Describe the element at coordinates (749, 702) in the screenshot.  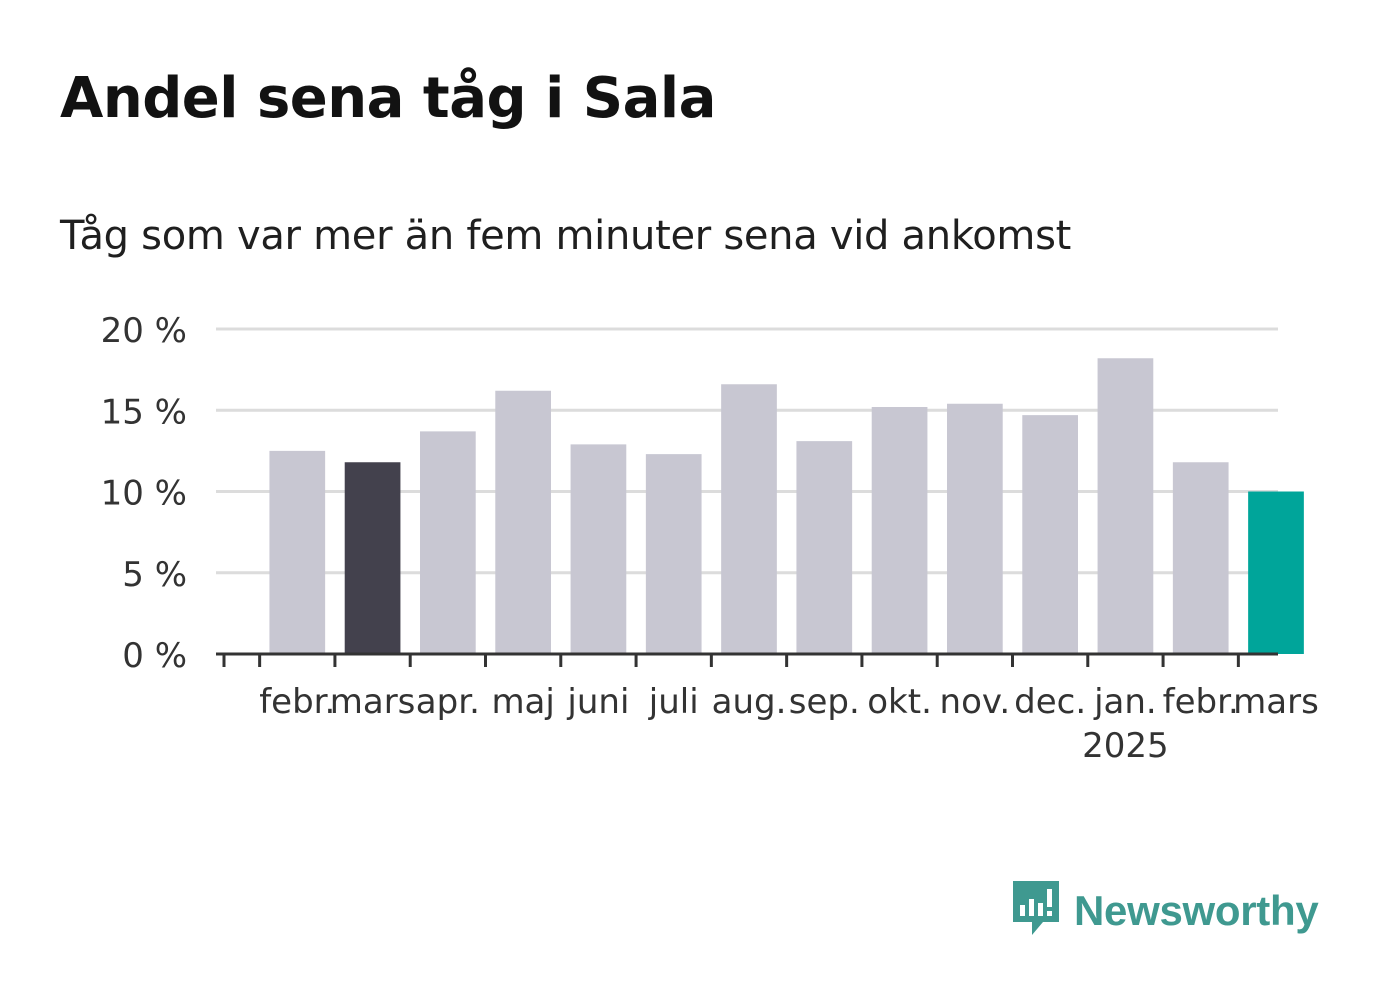
I see `x-tick-label: aug.` at that location.